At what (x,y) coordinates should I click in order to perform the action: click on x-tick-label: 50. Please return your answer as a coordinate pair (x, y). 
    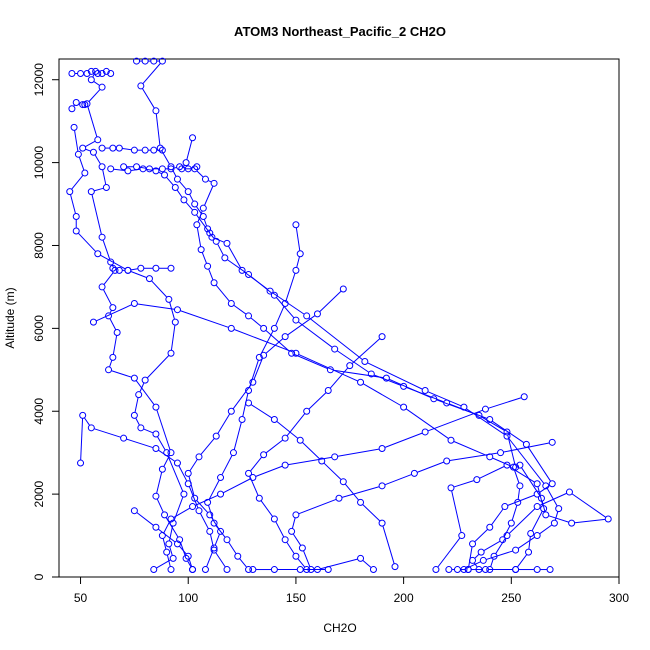
    Looking at the image, I should click on (81, 598).